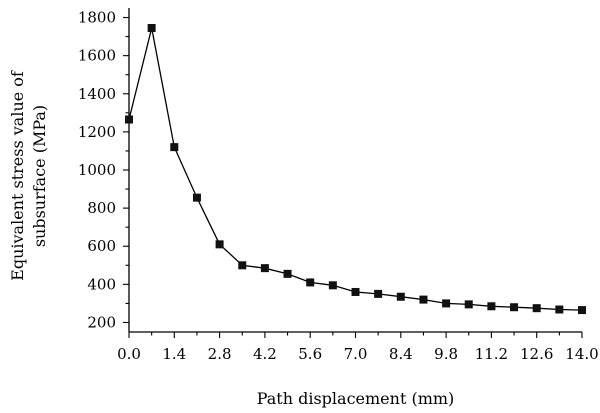 The image size is (600, 413). I want to click on x-tick-label: 14.0, so click(581, 354).